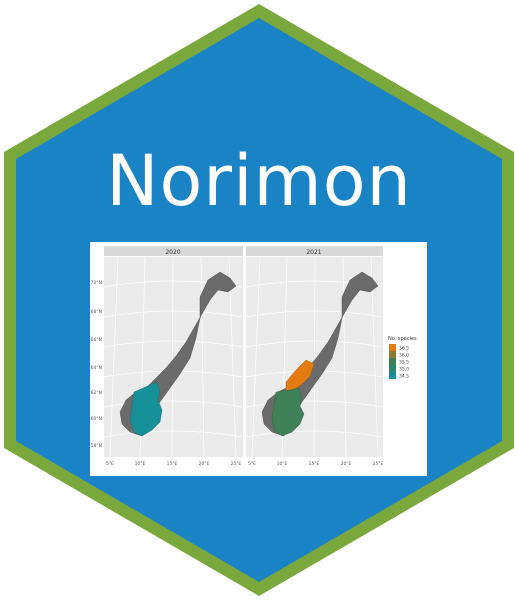 This screenshot has width=518, height=600. What do you see at coordinates (236, 464) in the screenshot?
I see `panel1-xtick-4: 25°E` at bounding box center [236, 464].